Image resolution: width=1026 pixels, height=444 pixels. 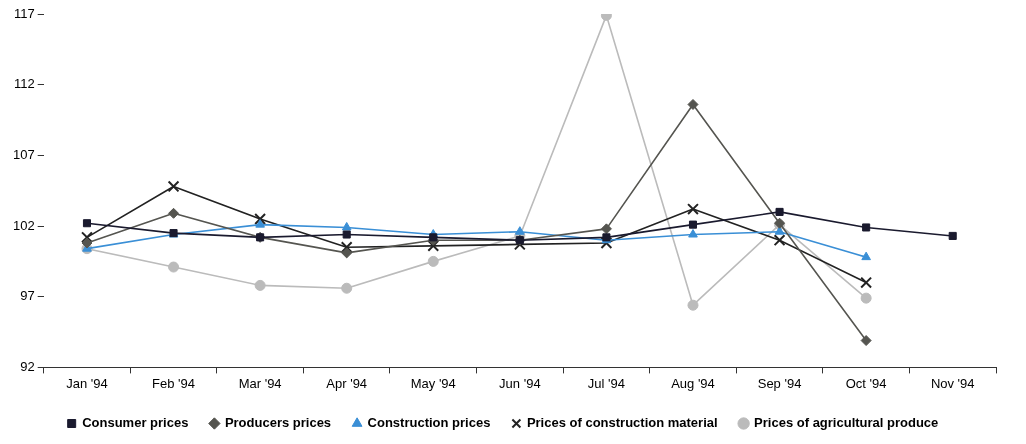 What do you see at coordinates (27, 296) in the screenshot?
I see `y-tick-label: 97` at bounding box center [27, 296].